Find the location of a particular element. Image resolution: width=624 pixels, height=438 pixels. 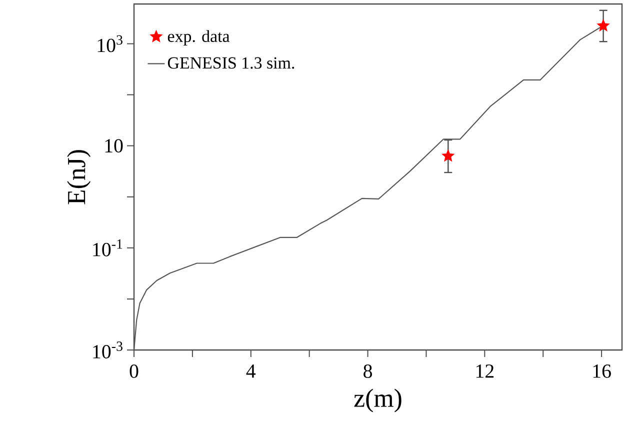

legend-label: GENESIS 1.3 sim. is located at coordinates (231, 63).